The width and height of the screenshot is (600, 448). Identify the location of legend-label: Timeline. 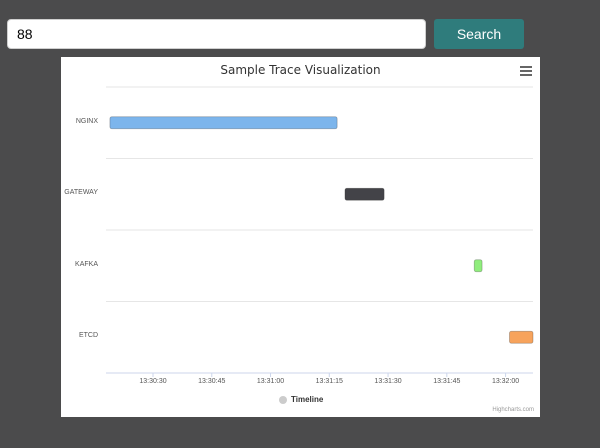
(307, 399).